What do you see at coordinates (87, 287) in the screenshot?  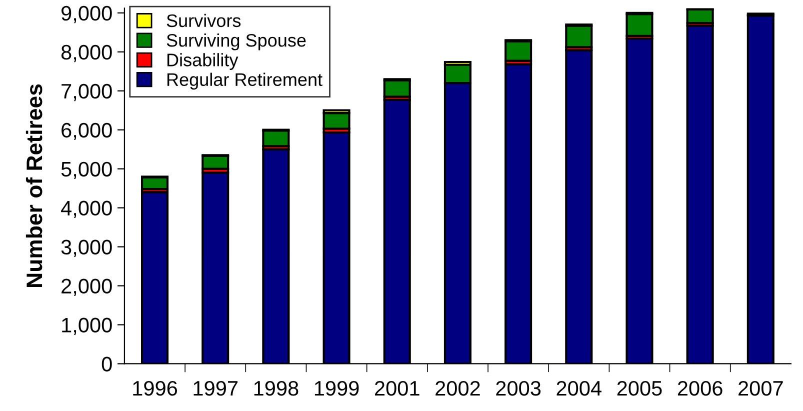 I see `y-tick-label: 2,000` at bounding box center [87, 287].